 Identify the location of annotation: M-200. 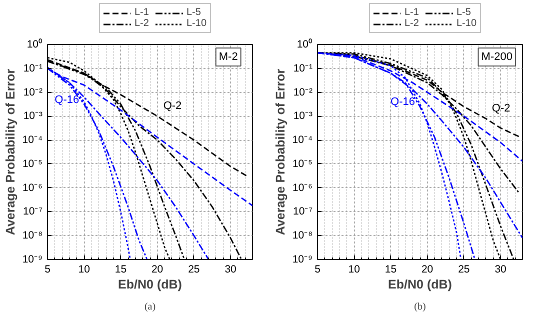
(496, 56).